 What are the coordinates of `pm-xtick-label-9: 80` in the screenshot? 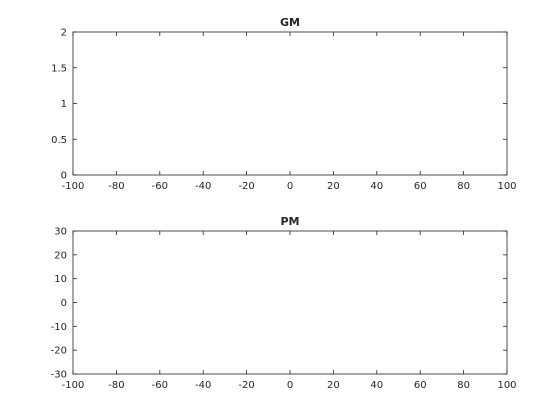 It's located at (463, 385).